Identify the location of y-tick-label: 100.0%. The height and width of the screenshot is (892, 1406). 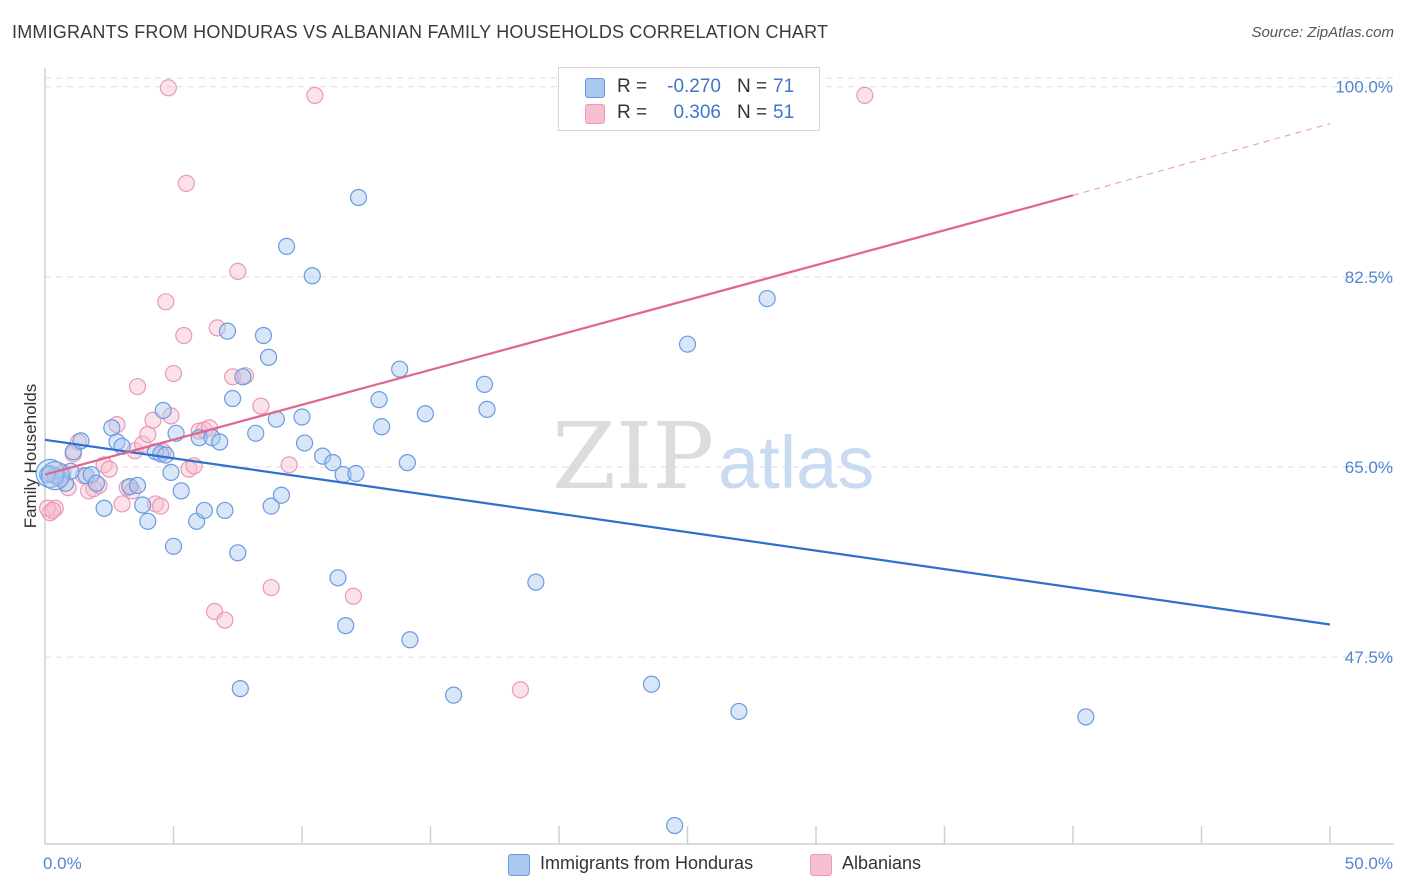
(1364, 87).